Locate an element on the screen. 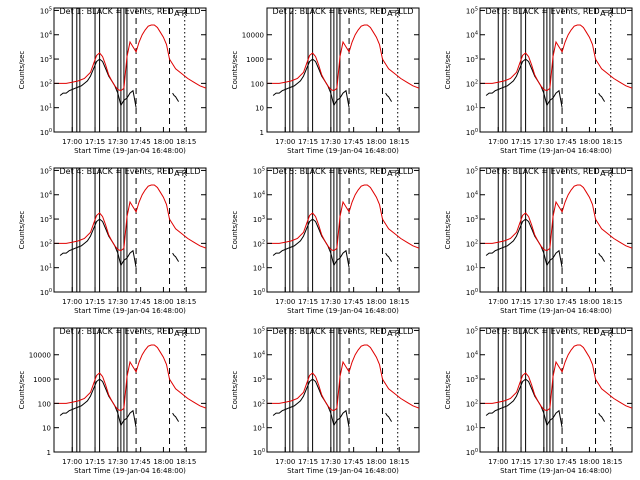 The image size is (640, 480). panel-title: Det 5: BLACK = Events, RED = LLD is located at coordinates (343, 171).